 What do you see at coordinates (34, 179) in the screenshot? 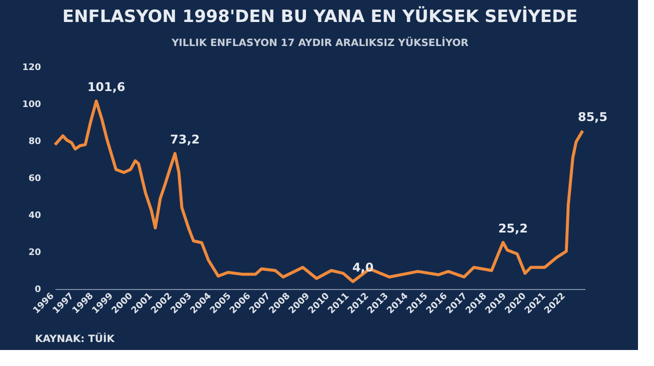
I see `y-tick-label: 60` at bounding box center [34, 179].